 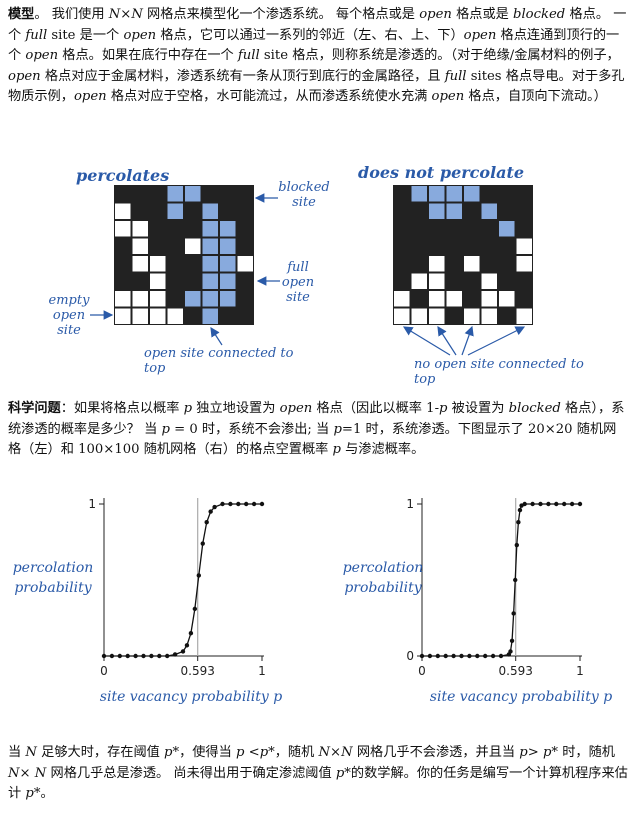 What do you see at coordinates (539, 752) in the screenshot?
I see `text: p> p*` at bounding box center [539, 752].